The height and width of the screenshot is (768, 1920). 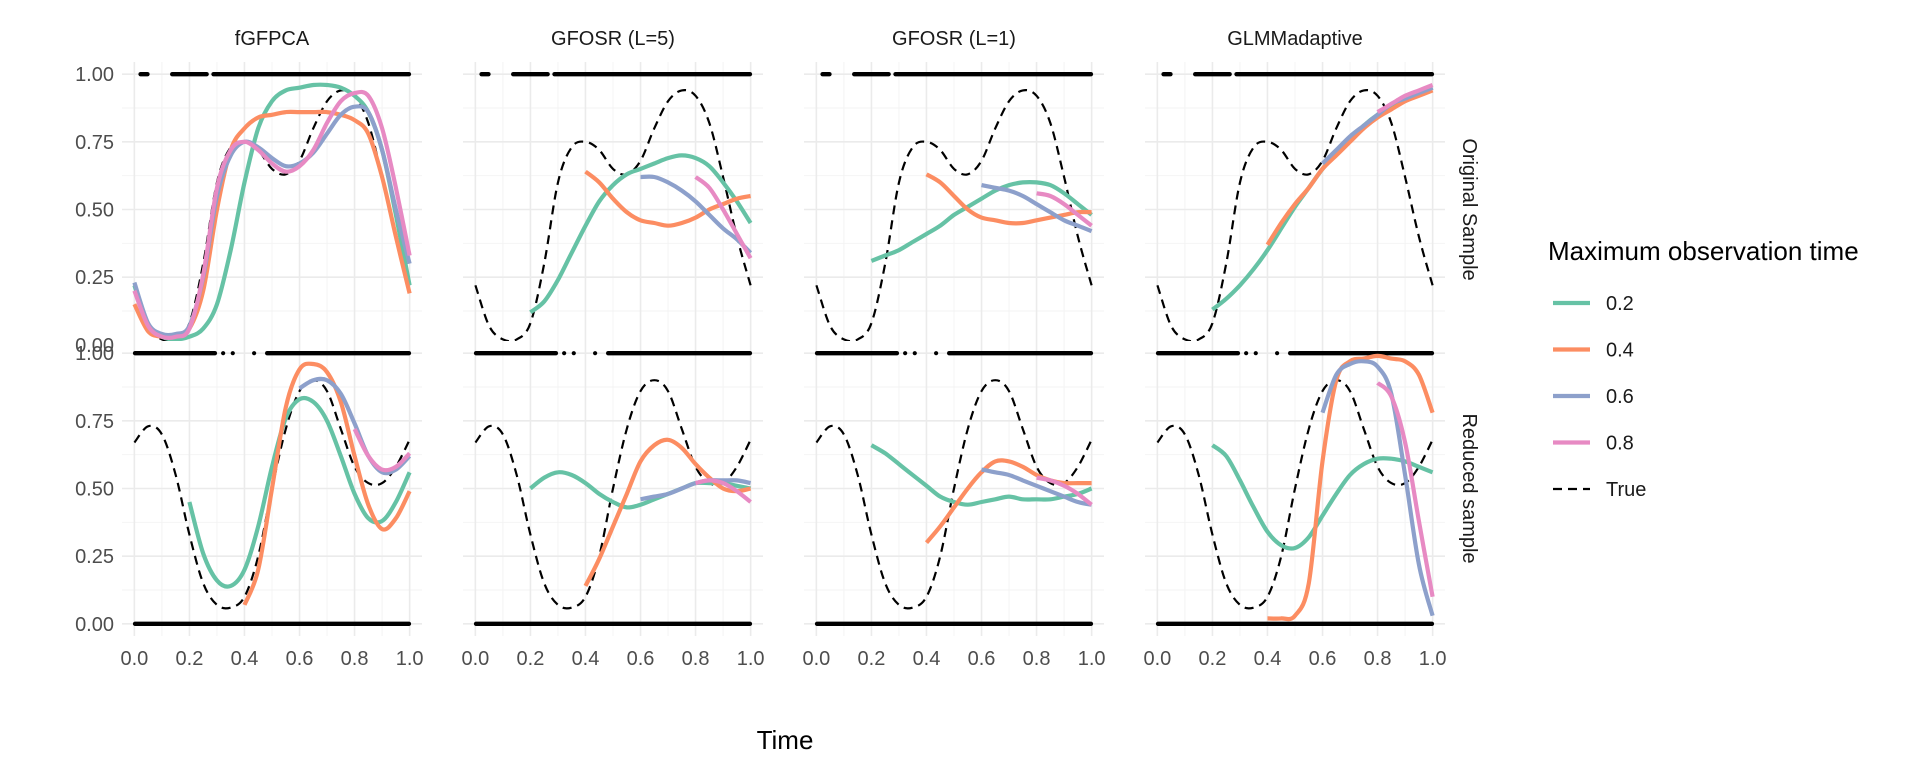 I want to click on y-tick-label: 0.25, so click(x=94, y=557).